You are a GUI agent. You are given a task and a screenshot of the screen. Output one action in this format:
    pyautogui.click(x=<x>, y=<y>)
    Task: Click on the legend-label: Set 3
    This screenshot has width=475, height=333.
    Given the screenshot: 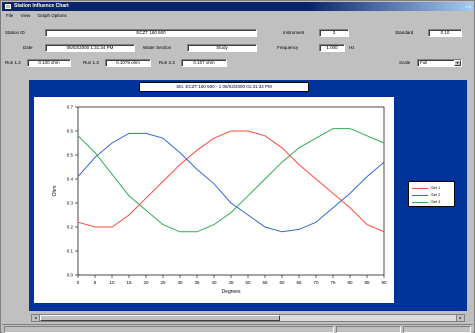 What is the action you would take?
    pyautogui.click(x=436, y=201)
    